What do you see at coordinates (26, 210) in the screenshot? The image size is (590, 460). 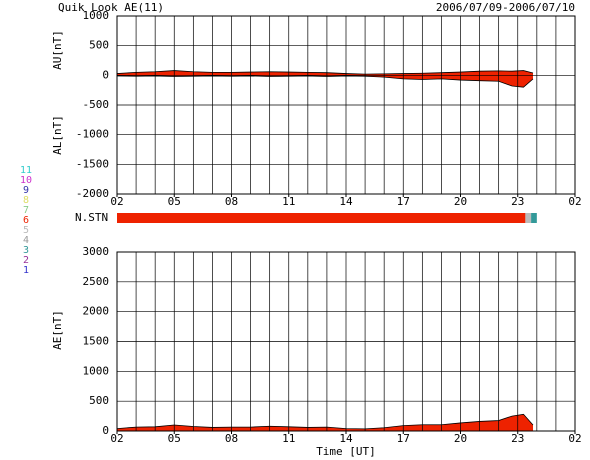 I see `legend-label: 7` at bounding box center [26, 210].